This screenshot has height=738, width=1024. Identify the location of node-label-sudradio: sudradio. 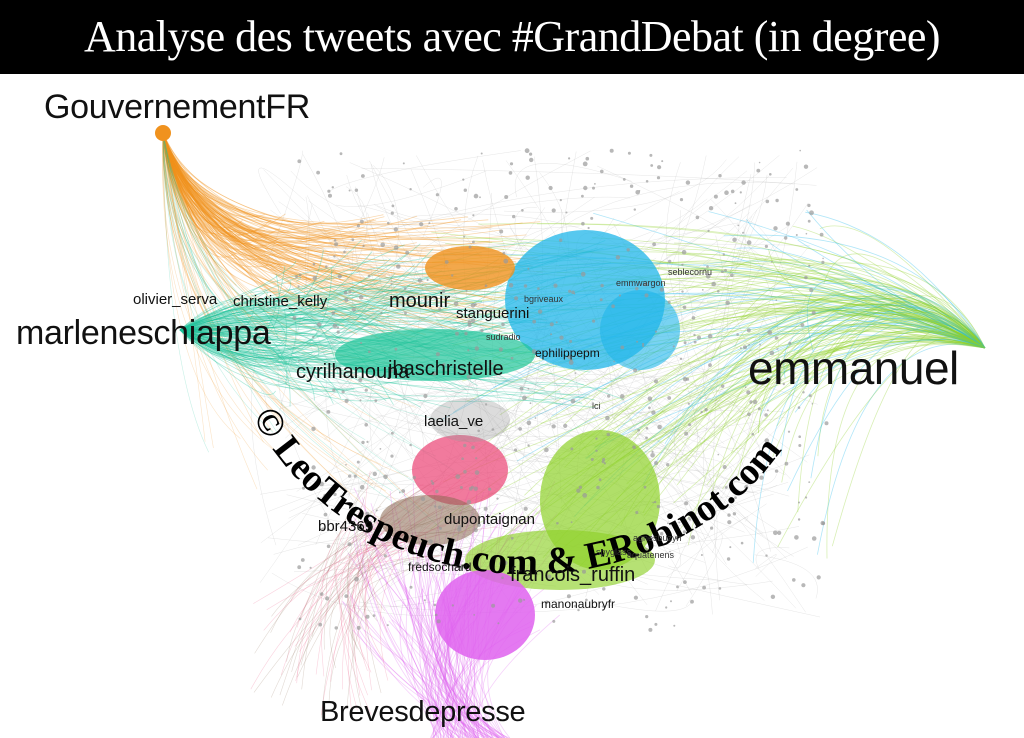
(503, 337).